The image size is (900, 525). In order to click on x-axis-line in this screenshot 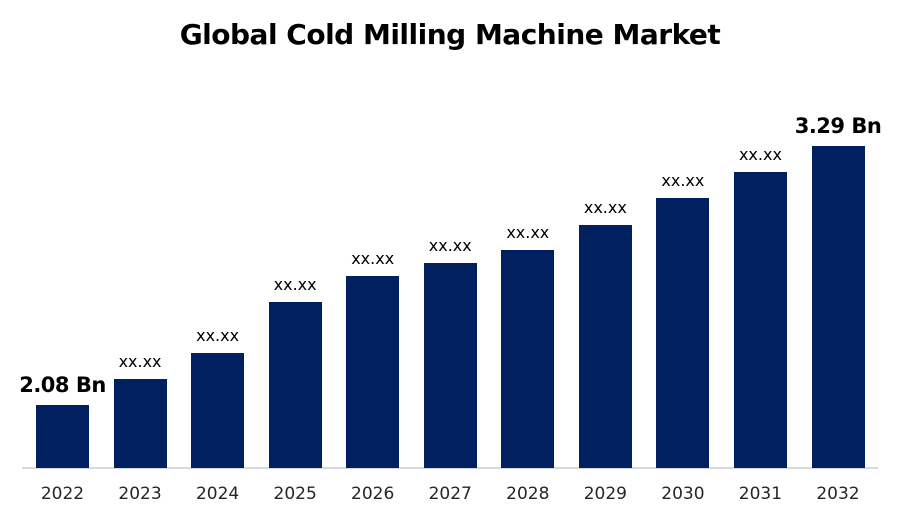, I will do `click(450, 468)`.